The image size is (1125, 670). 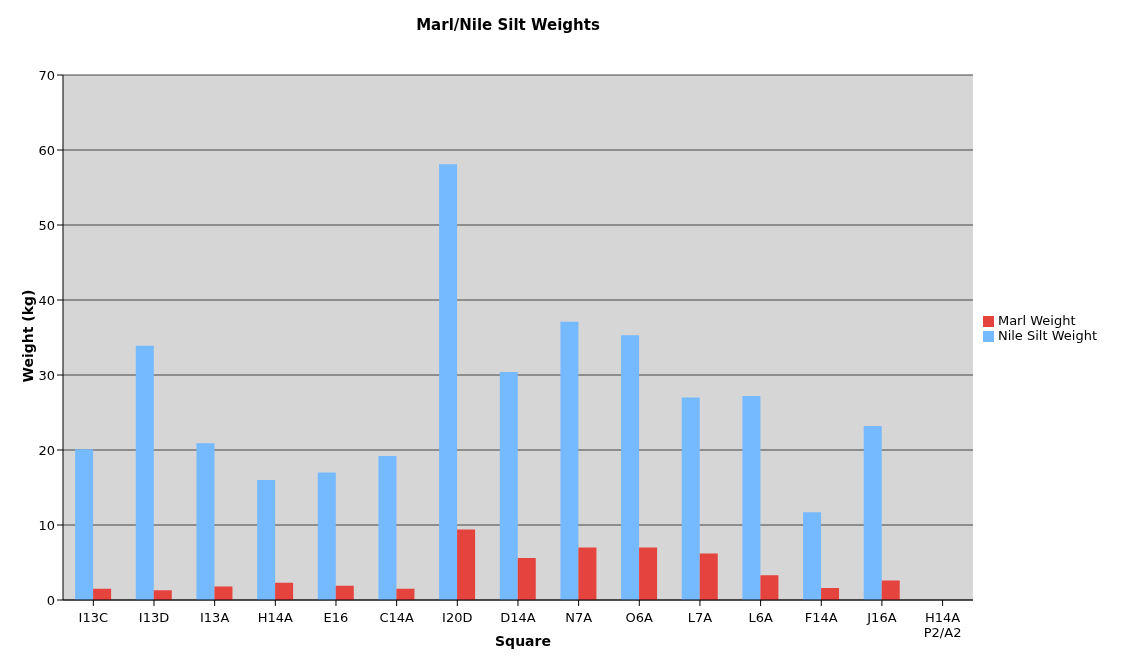 What do you see at coordinates (46, 75) in the screenshot?
I see `y-tick-label: 70` at bounding box center [46, 75].